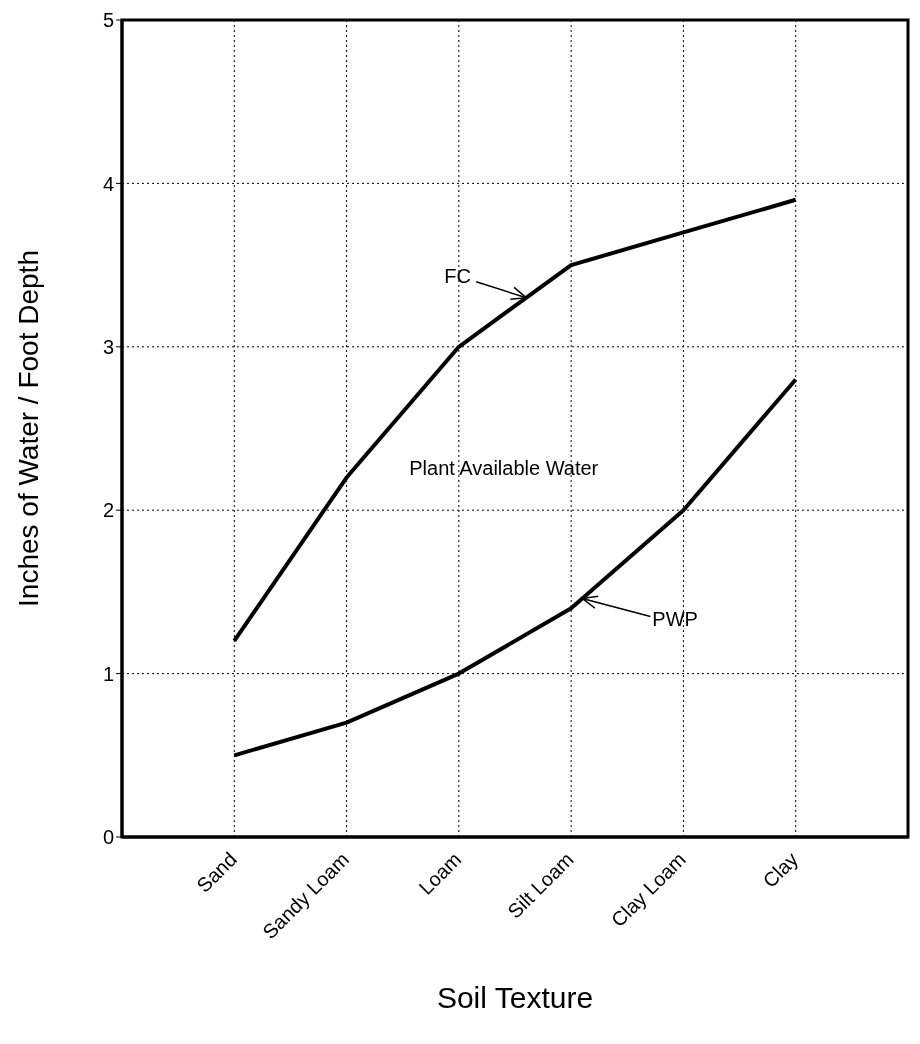  Describe the element at coordinates (457, 276) in the screenshot. I see `text: FC` at that location.